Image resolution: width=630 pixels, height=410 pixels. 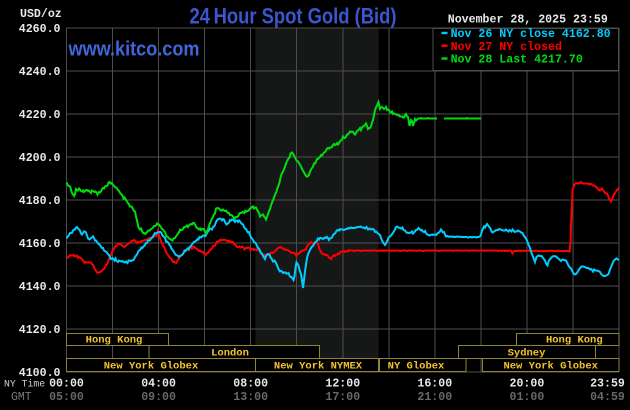 I want to click on svg-text: 17:00, so click(x=342, y=397).